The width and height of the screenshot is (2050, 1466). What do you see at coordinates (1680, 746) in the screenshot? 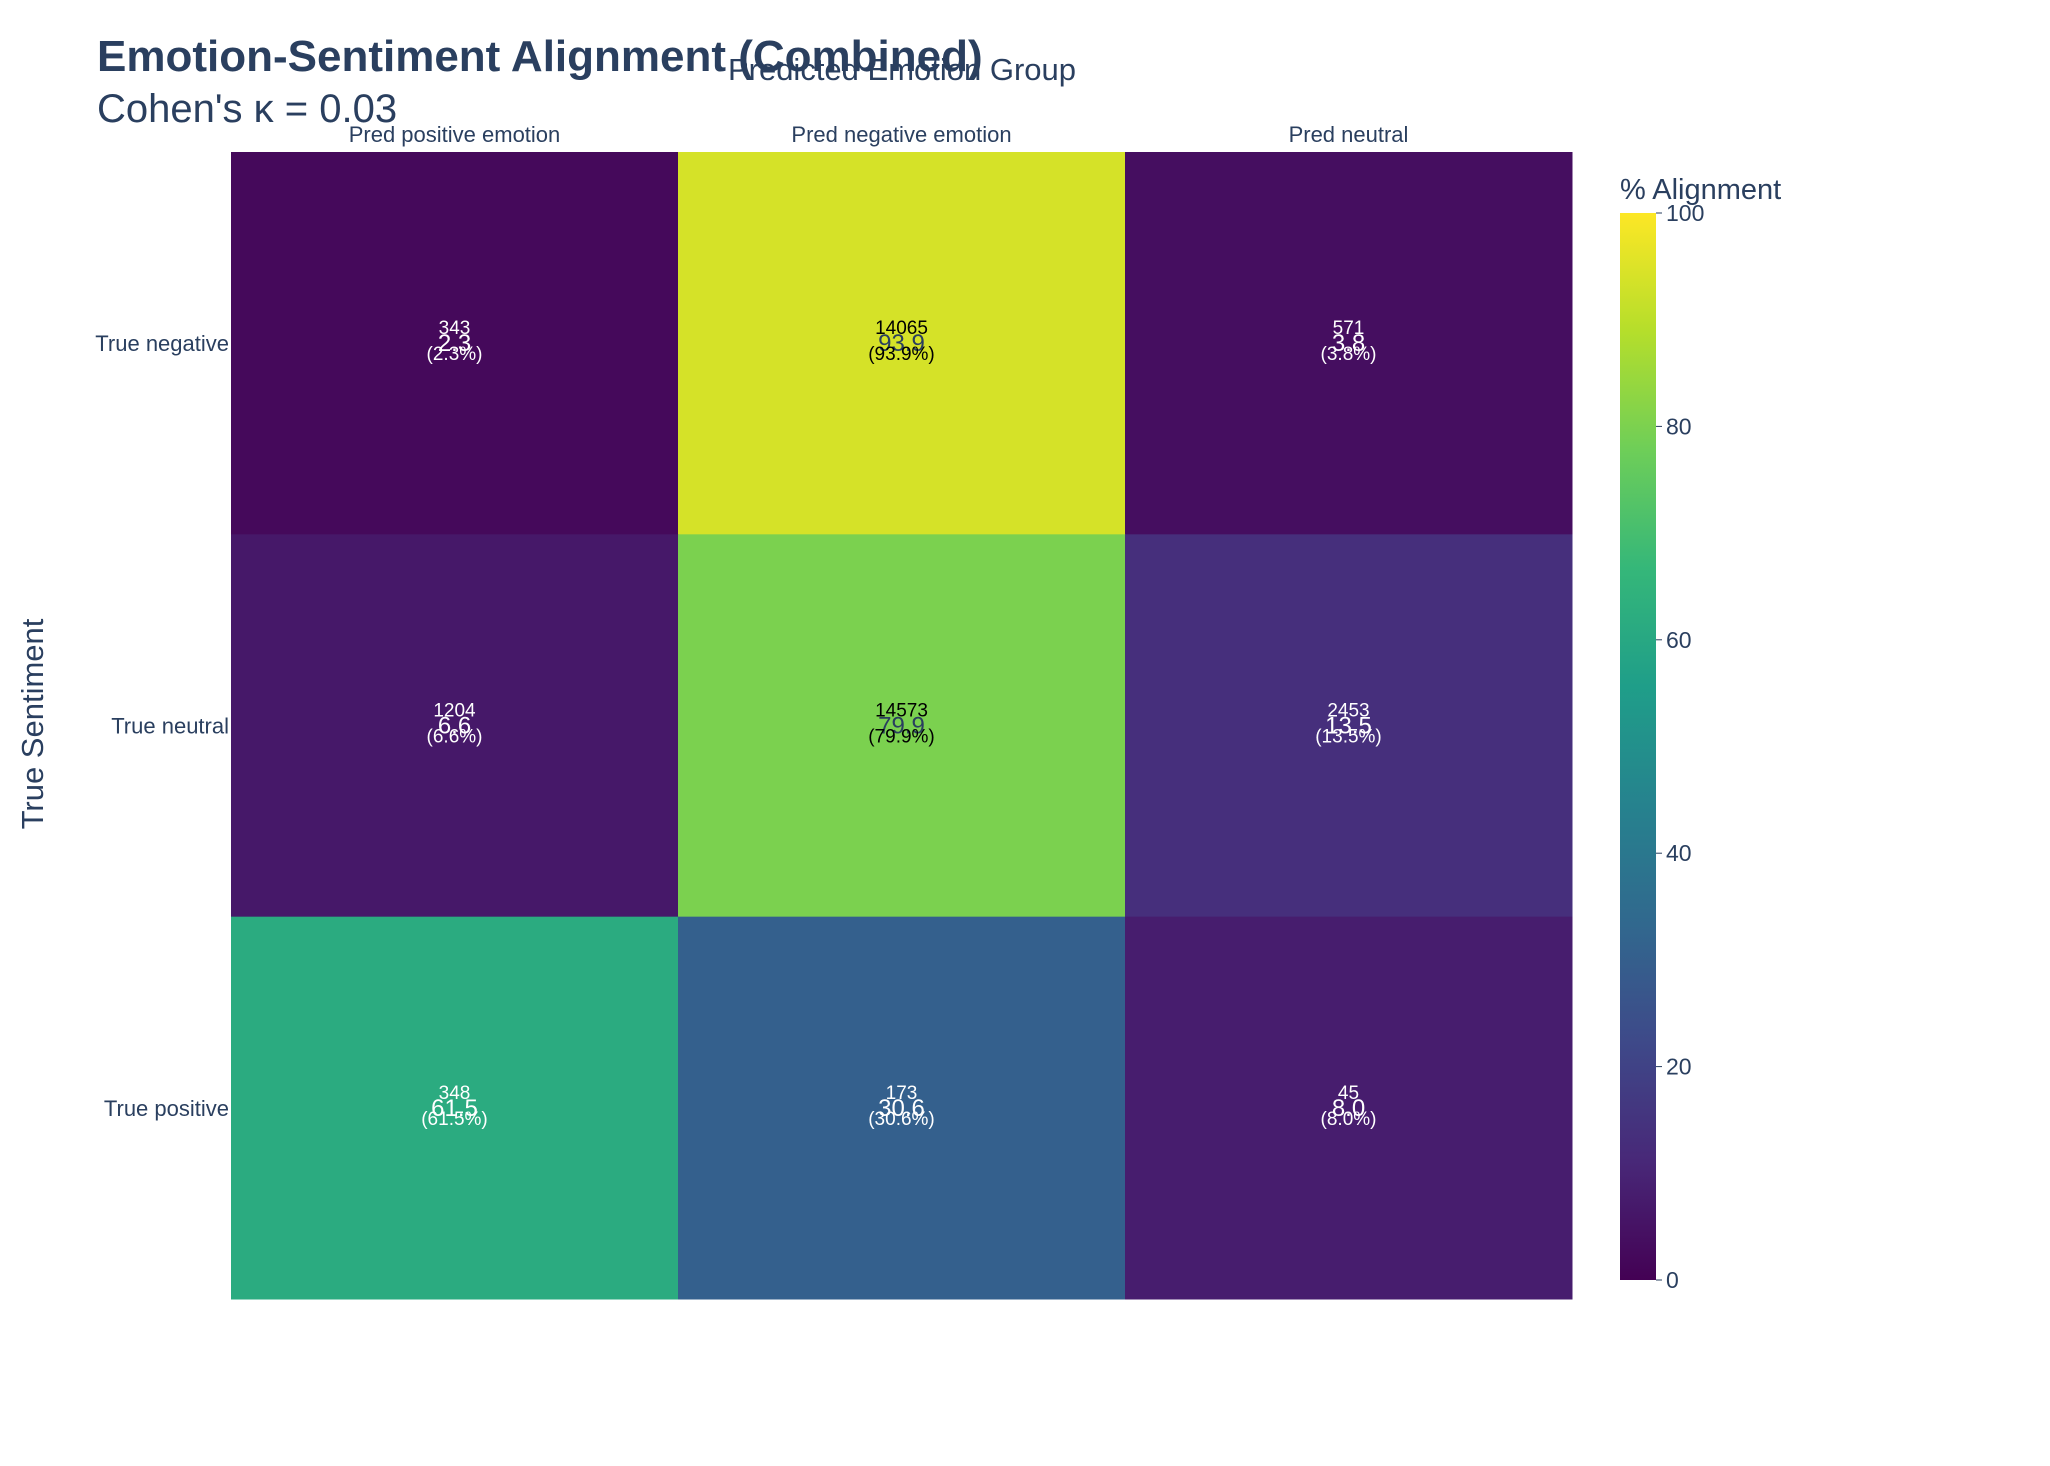
I see `colorbar-ticks: 0 20 40 60 80 100` at bounding box center [1680, 746].